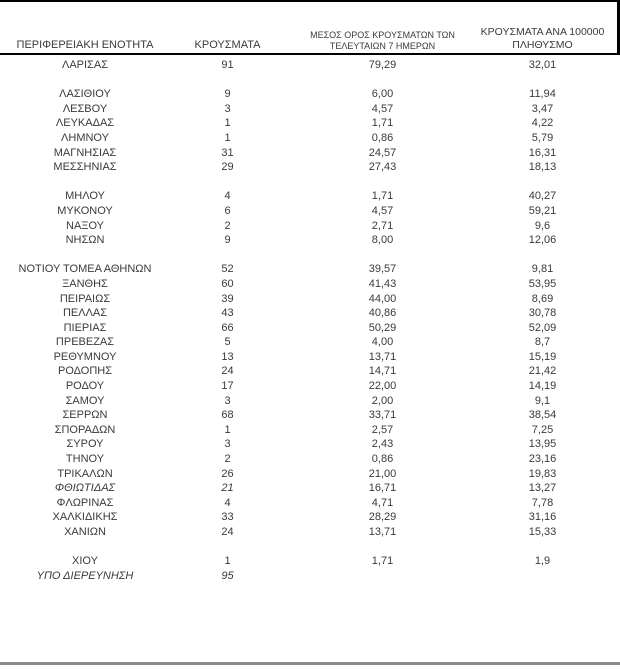 Image resolution: width=620 pixels, height=670 pixels. Describe the element at coordinates (85, 269) in the screenshot. I see `region-cell: ΝΟΤΙΟΥ ΤΟΜΕΑ ΑΘΗΝΩΝ` at that location.